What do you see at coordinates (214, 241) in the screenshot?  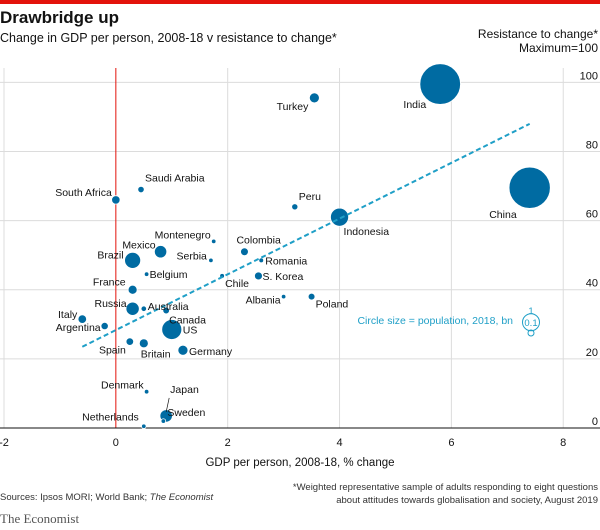 I see `bubble-montenegro` at bounding box center [214, 241].